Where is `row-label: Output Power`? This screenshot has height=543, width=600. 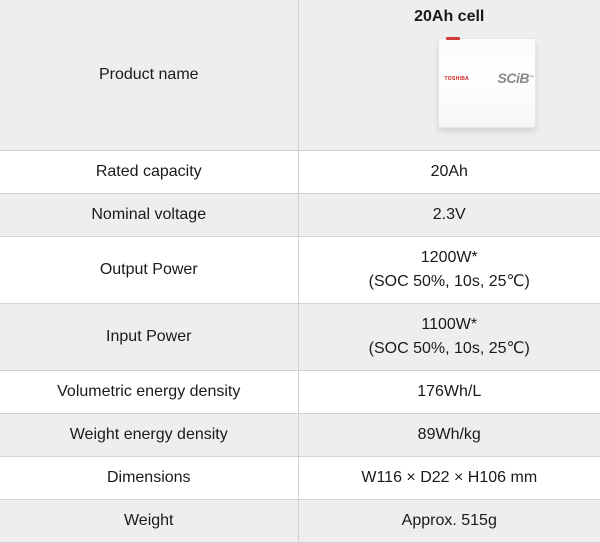 row-label: Output Power is located at coordinates (149, 269).